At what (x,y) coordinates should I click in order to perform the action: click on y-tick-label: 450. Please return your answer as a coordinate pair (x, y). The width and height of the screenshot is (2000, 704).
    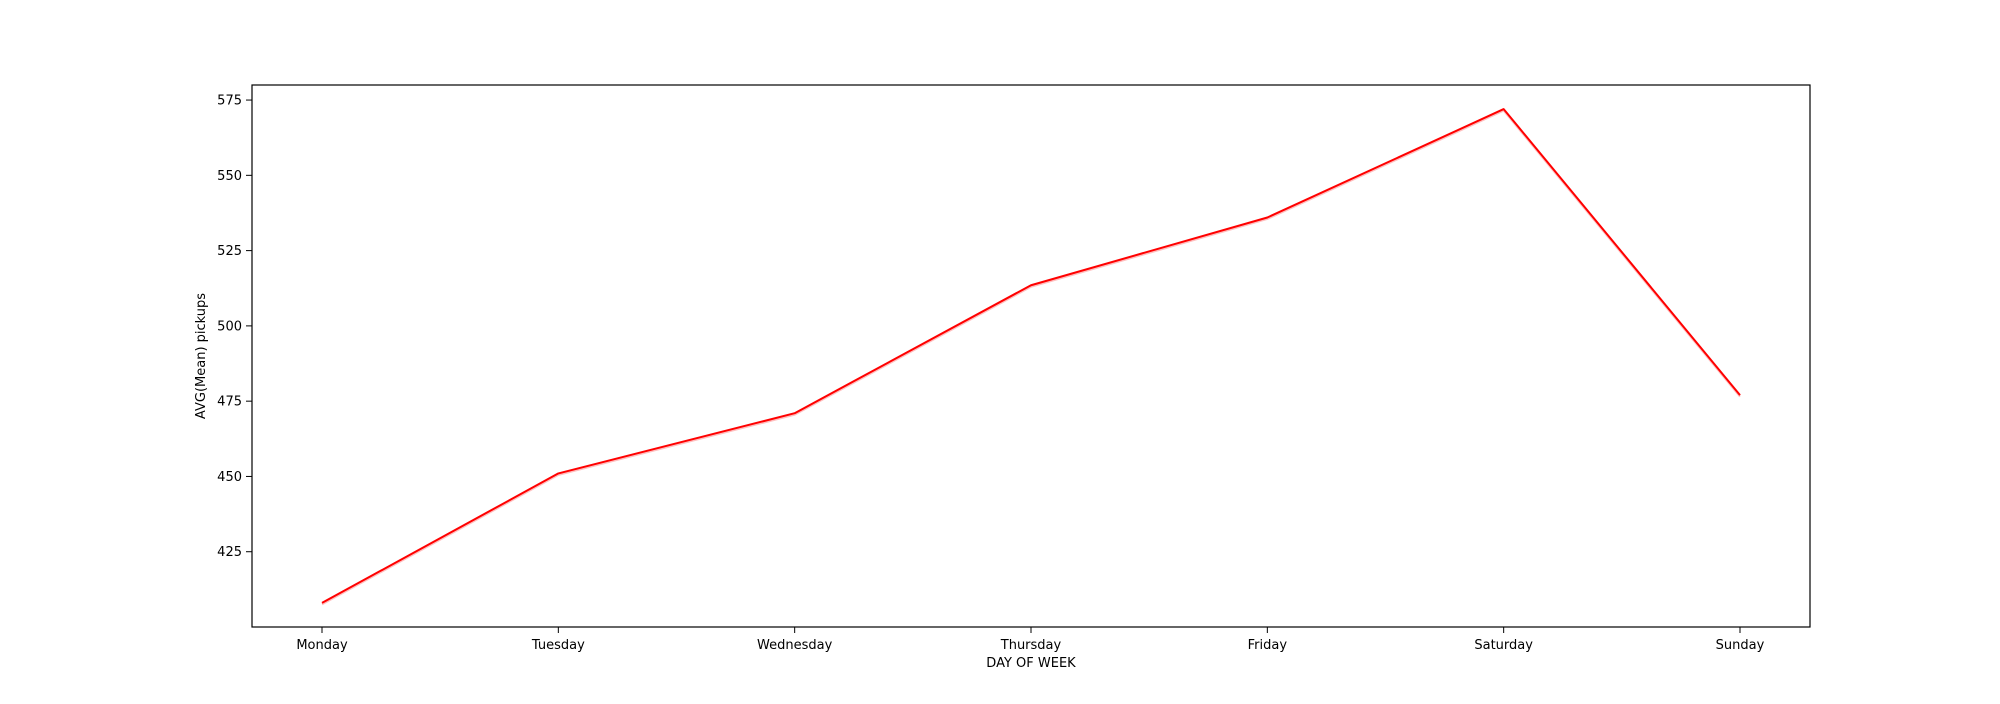
    Looking at the image, I should click on (229, 477).